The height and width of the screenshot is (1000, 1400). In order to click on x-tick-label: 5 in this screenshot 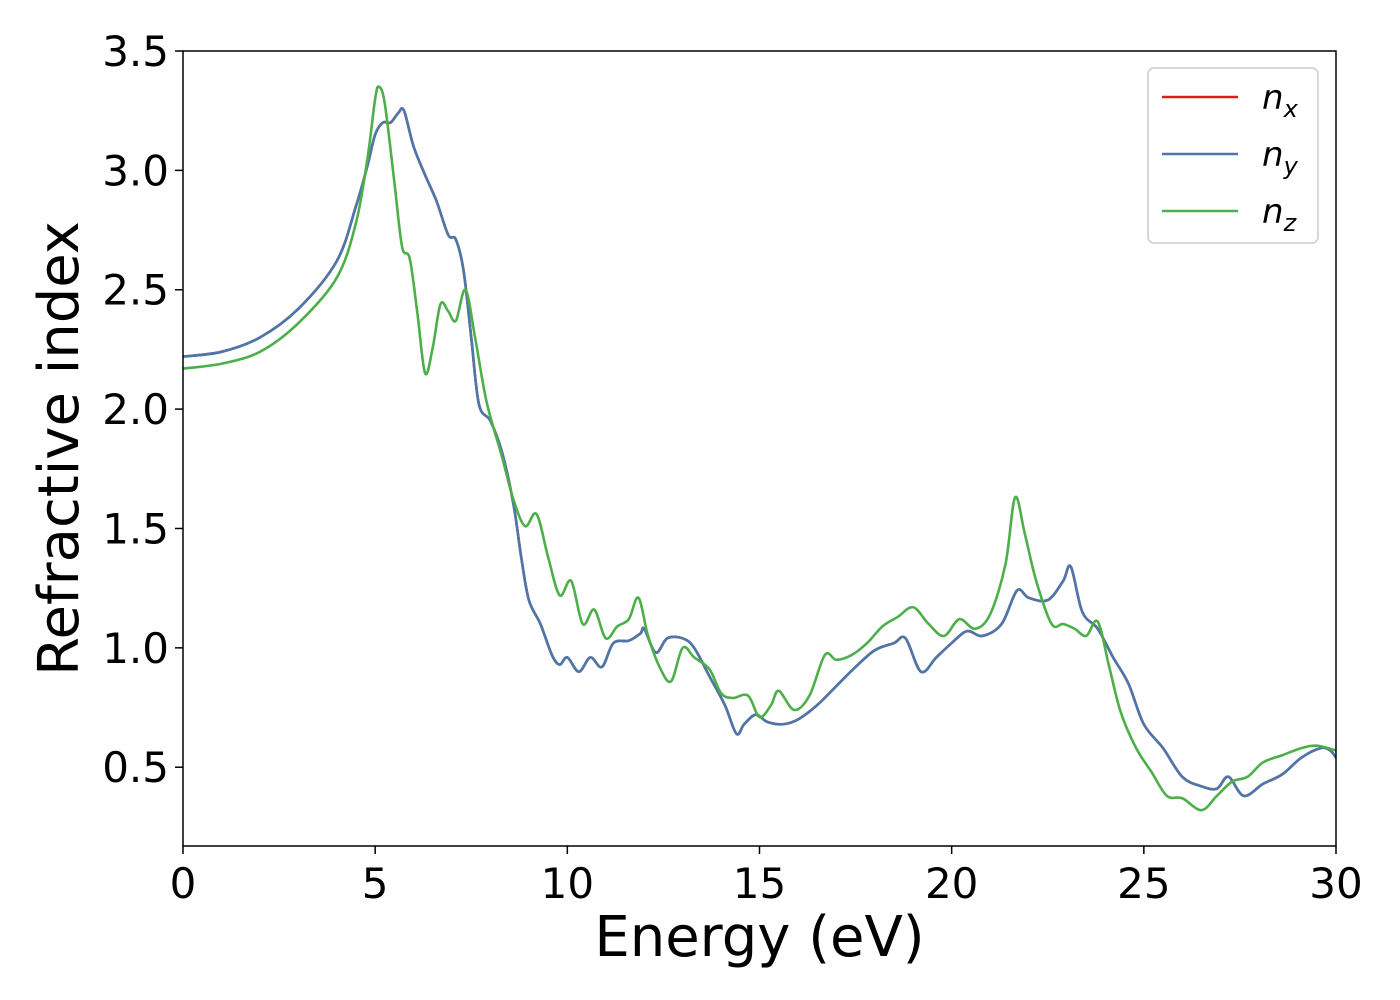, I will do `click(375, 883)`.